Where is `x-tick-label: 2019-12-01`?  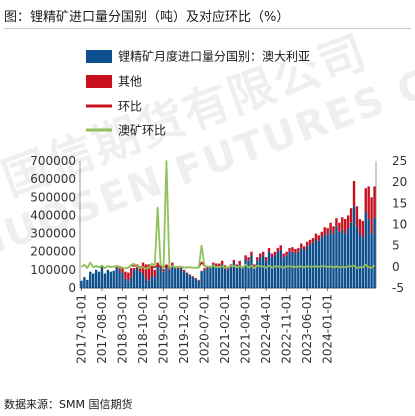 x-tick-label: 2019-12-01 is located at coordinates (184, 329).